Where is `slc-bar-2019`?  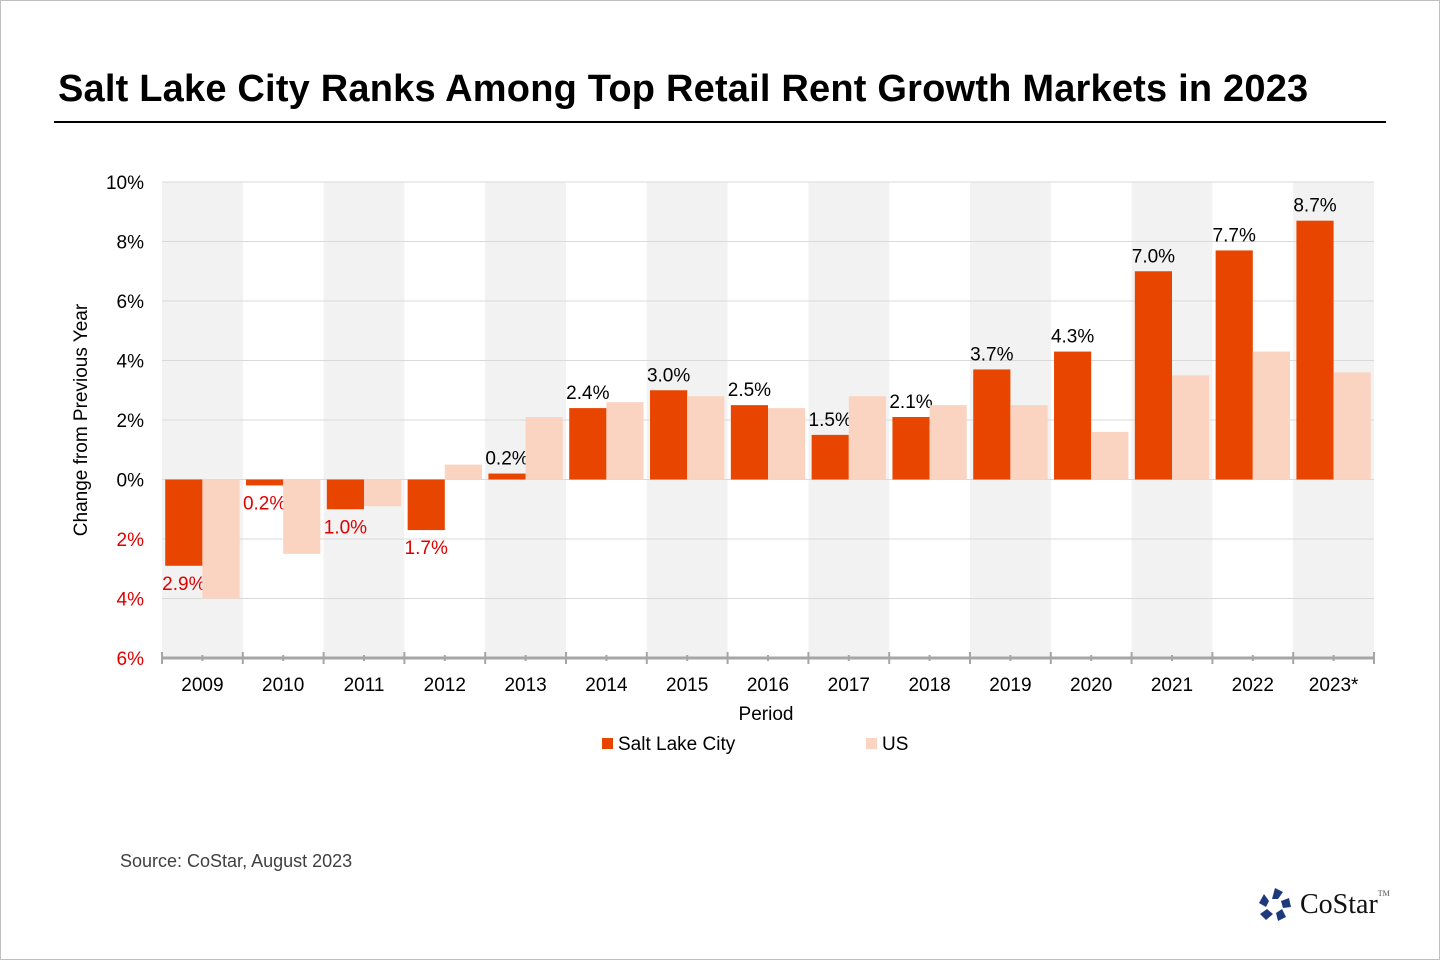 slc-bar-2019 is located at coordinates (992, 424).